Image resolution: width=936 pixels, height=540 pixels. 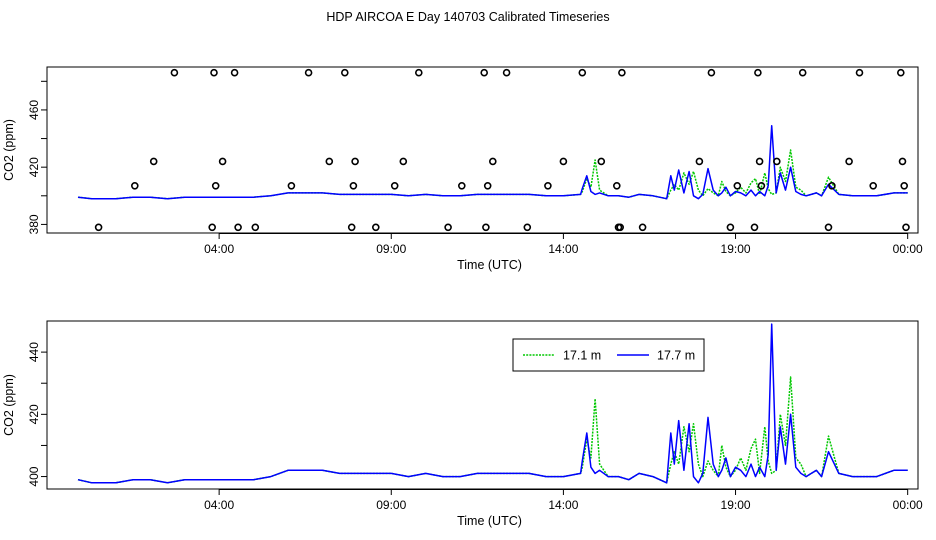 I want to click on y-tick-label: 380, so click(x=34, y=224).